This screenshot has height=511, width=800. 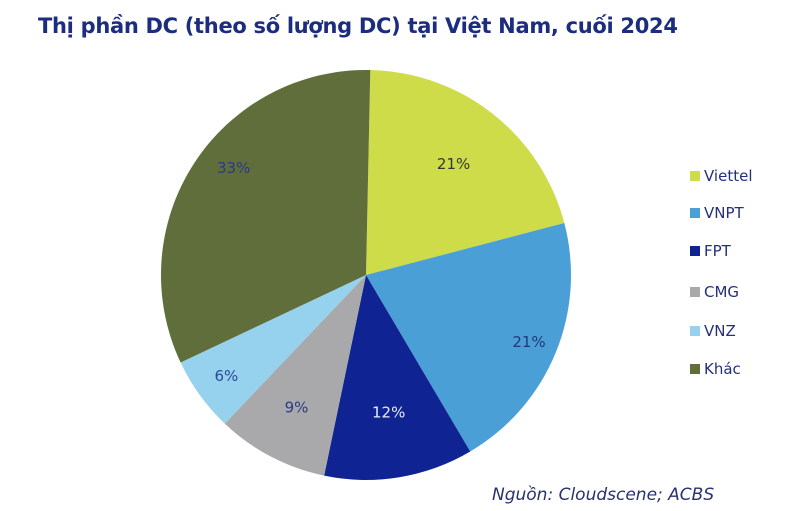 I want to click on legend-swatch-fpt, so click(x=695, y=251).